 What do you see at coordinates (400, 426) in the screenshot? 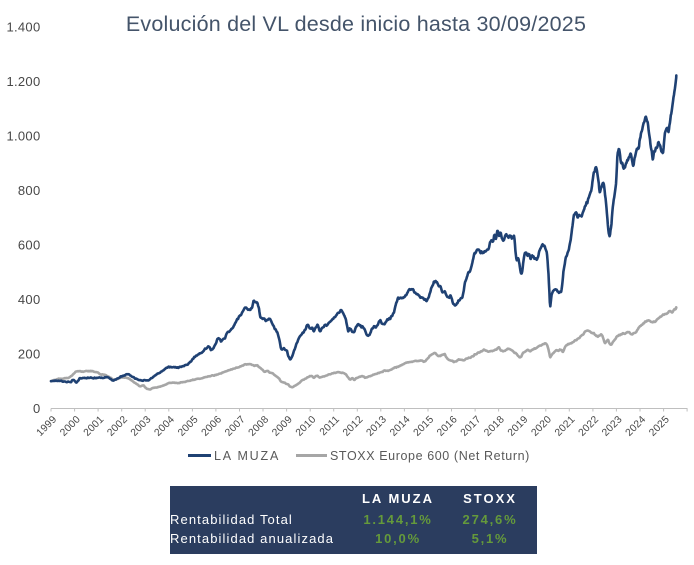
I see `svg-text: 2014` at bounding box center [400, 426].